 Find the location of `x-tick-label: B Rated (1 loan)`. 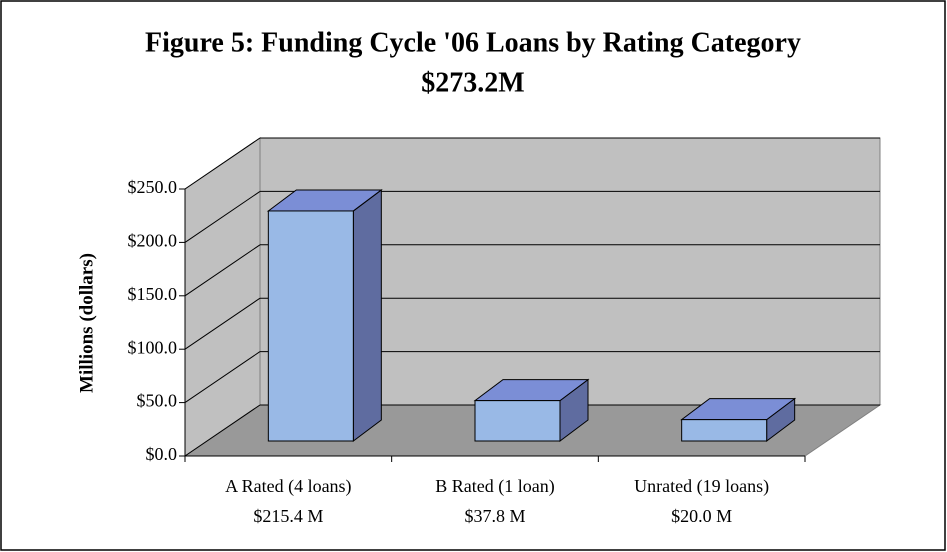

x-tick-label: B Rated (1 loan) is located at coordinates (494, 486).